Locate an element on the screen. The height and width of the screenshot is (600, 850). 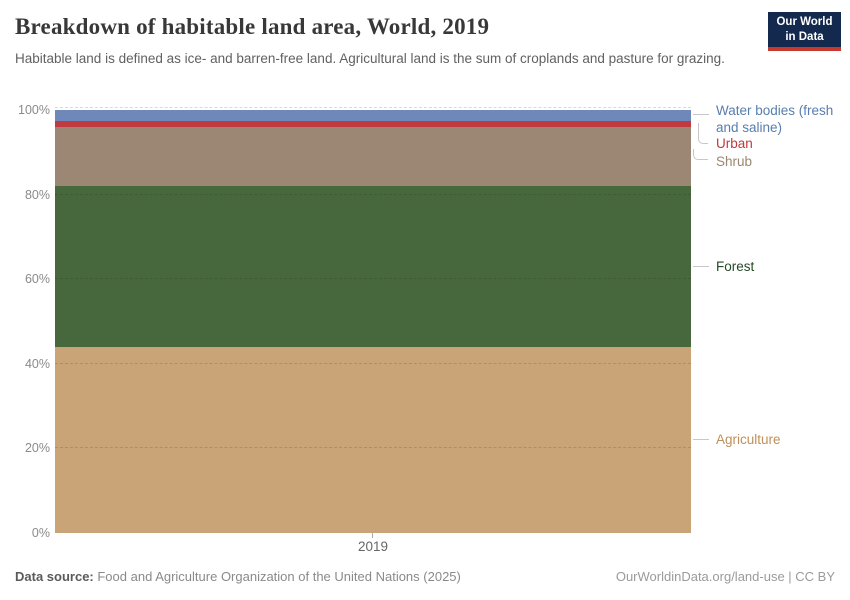
legend-item-urban: Urban is located at coordinates (734, 143).